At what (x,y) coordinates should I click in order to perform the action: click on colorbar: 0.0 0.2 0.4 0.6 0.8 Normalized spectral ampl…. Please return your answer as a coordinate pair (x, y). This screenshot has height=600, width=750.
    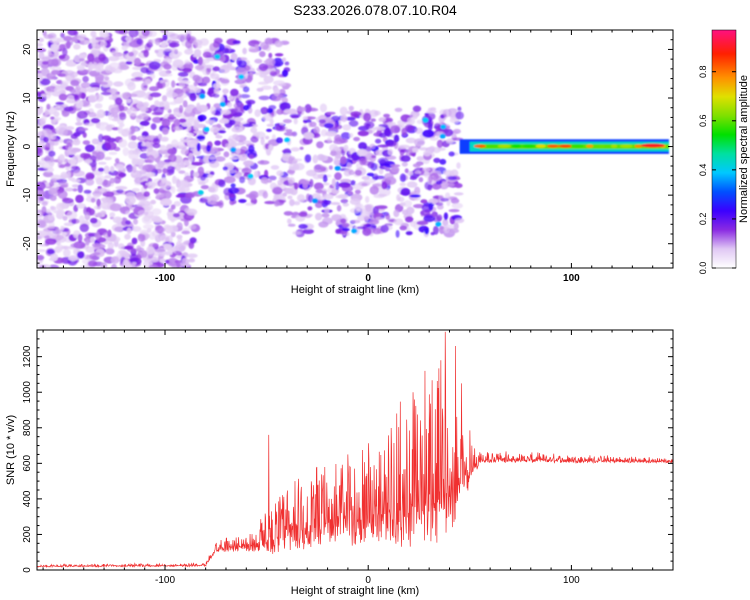
    Looking at the image, I should click on (724, 151).